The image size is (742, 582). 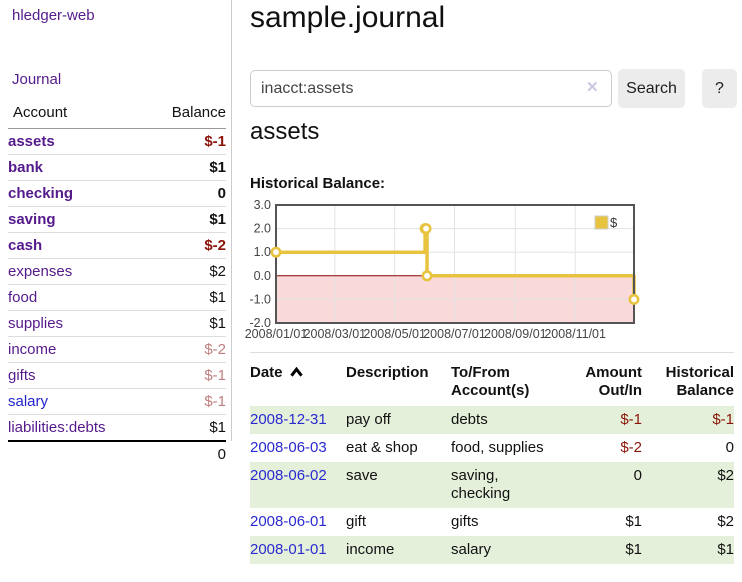 What do you see at coordinates (368, 419) in the screenshot?
I see `transaction-description: pay off` at bounding box center [368, 419].